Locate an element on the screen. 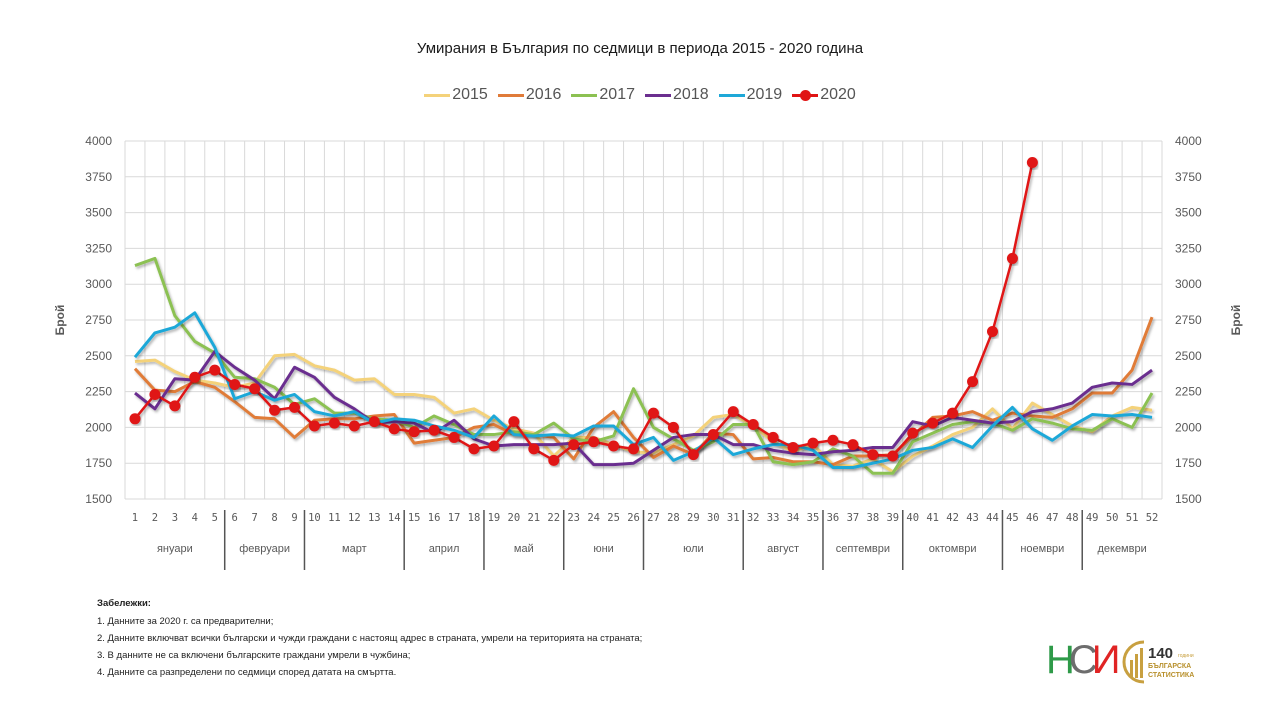  x-tick-label: 7 is located at coordinates (254, 518).